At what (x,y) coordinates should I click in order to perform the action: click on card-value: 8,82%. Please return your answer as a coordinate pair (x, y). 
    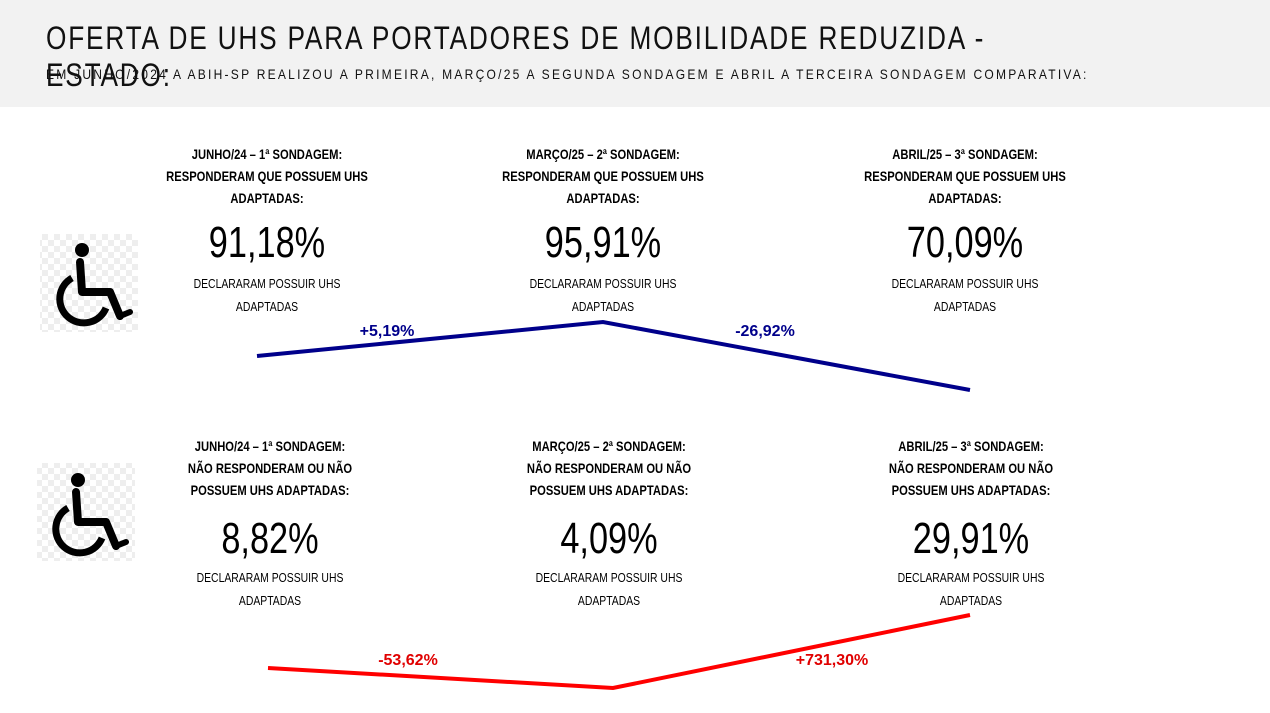
    Looking at the image, I should click on (270, 538).